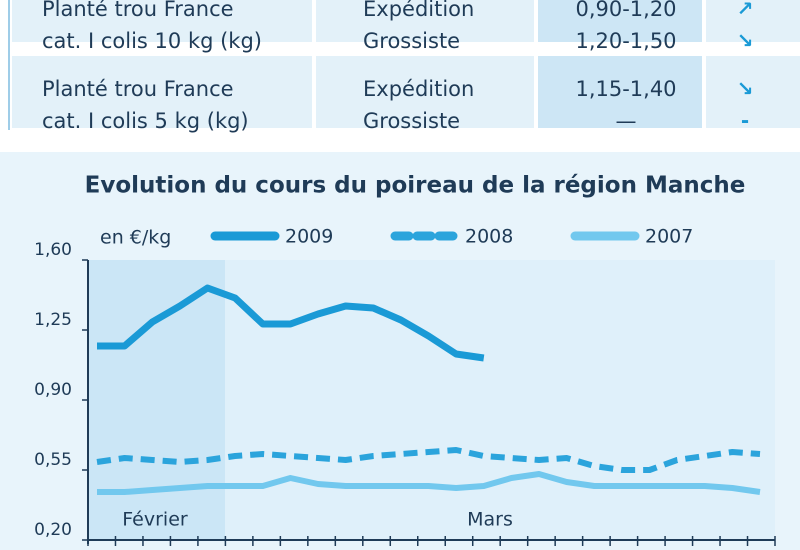  Describe the element at coordinates (53, 530) in the screenshot. I see `y-tick-label: 0,20` at that location.